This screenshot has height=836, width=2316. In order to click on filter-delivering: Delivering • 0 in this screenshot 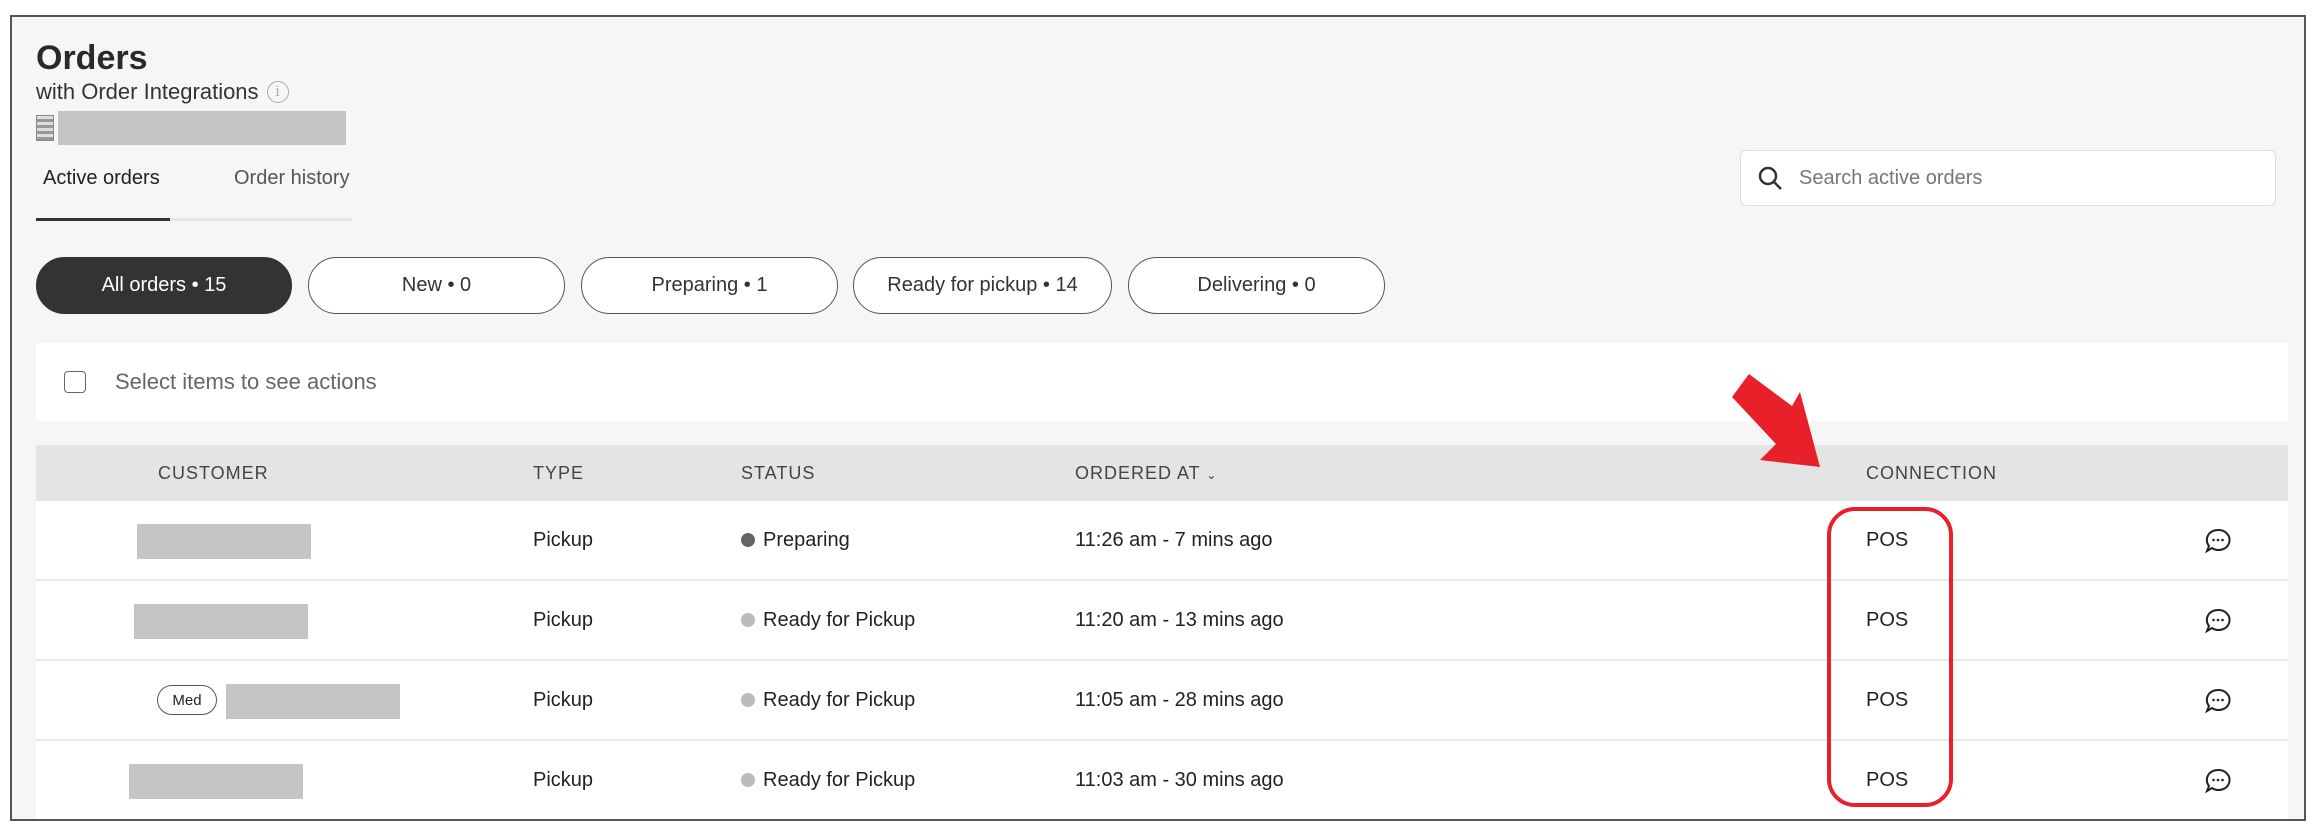, I will do `click(1256, 285)`.